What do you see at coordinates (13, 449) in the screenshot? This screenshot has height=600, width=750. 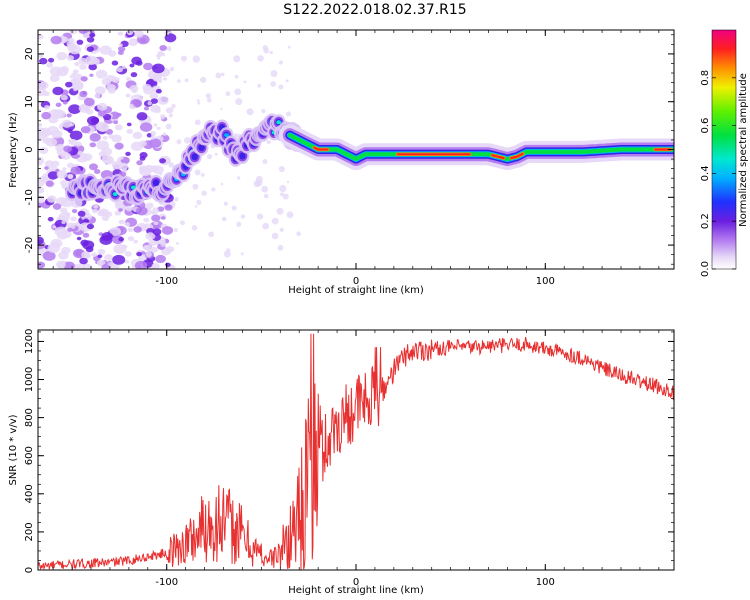 I see `snr-y-label: SNR (10 * v/v)` at bounding box center [13, 449].